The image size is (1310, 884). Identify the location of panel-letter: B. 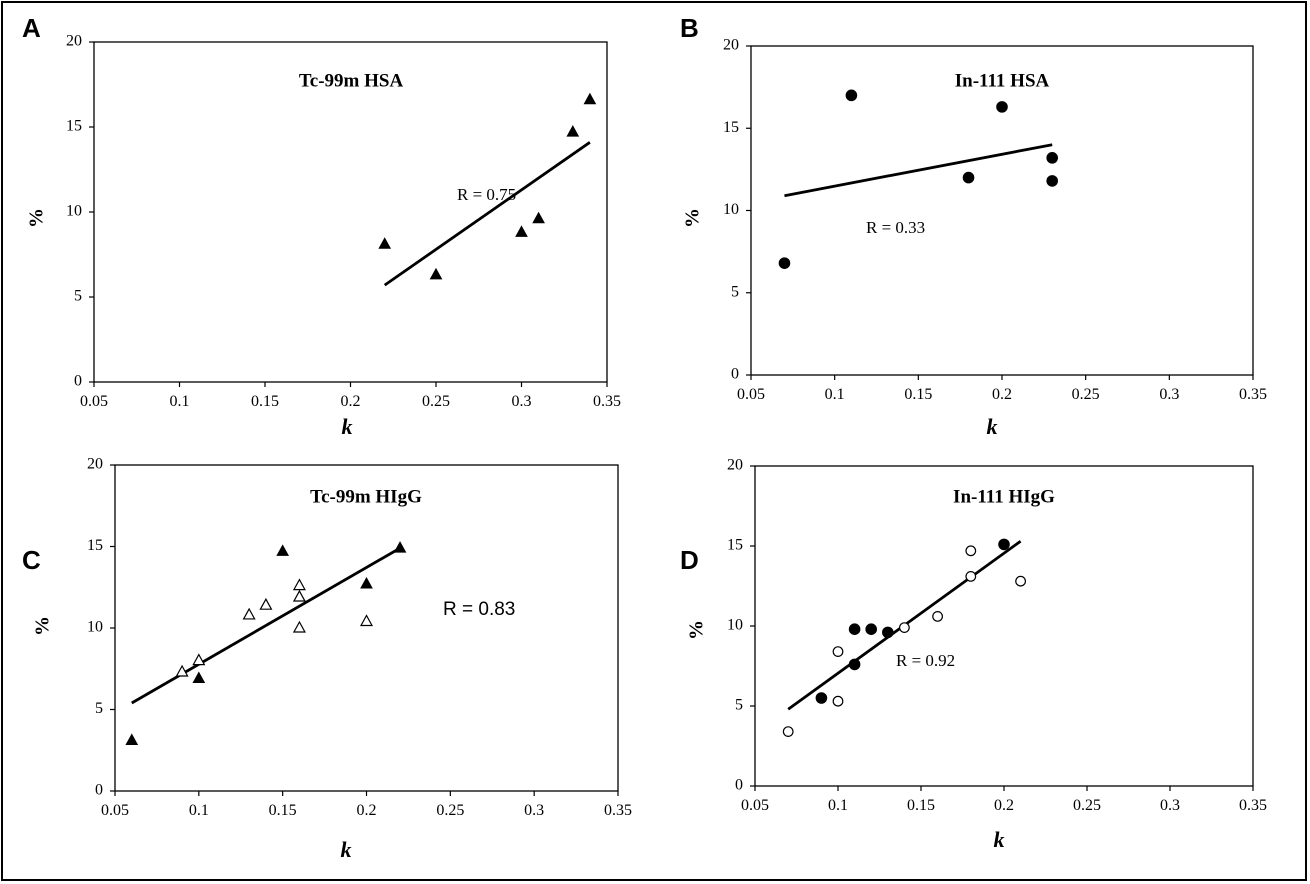
(689, 28).